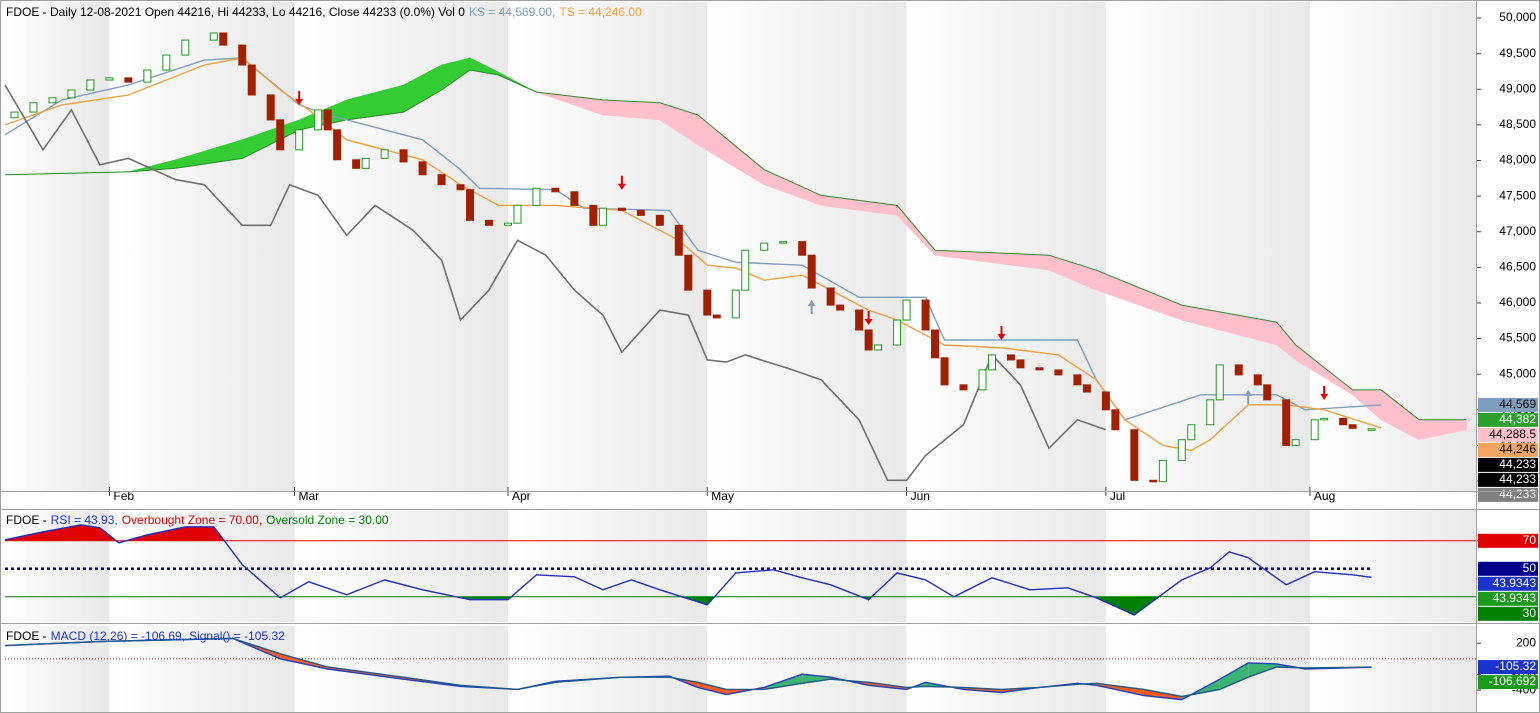  I want to click on header-part: RSI = 43.93,, so click(84, 520).